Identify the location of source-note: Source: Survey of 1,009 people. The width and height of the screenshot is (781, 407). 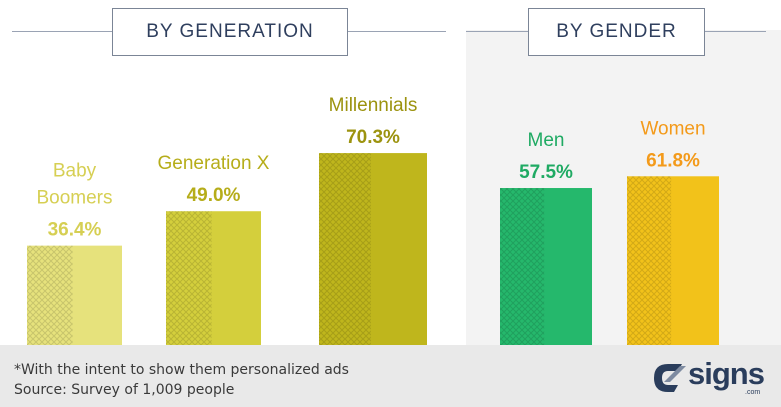
(124, 390).